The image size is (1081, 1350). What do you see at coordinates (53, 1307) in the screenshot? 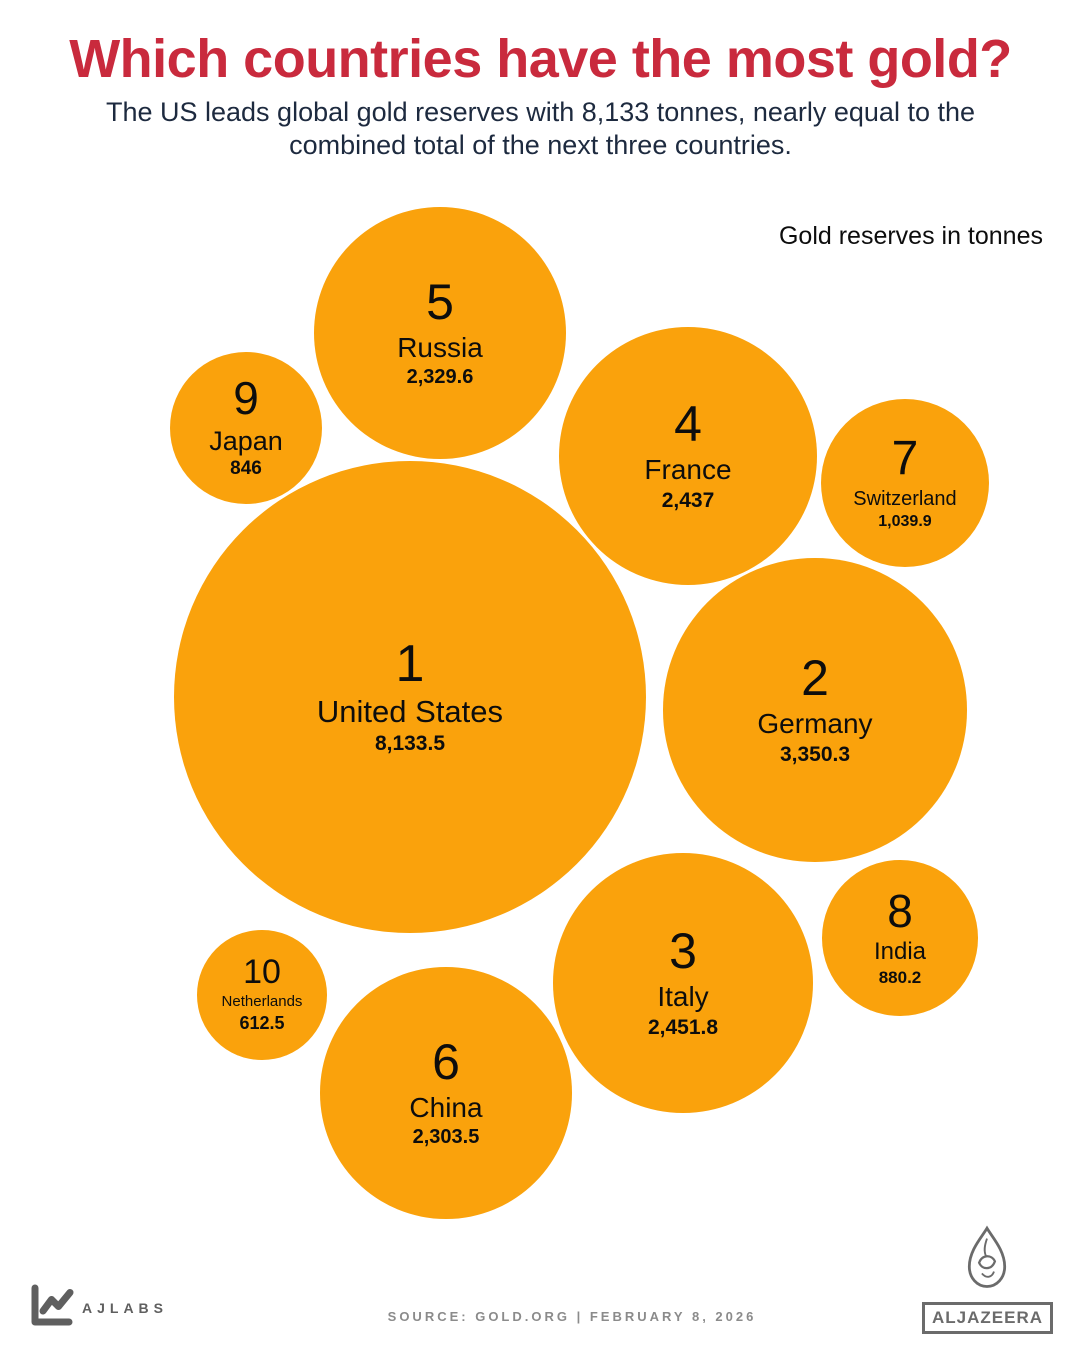
I see `line-chart-icon` at bounding box center [53, 1307].